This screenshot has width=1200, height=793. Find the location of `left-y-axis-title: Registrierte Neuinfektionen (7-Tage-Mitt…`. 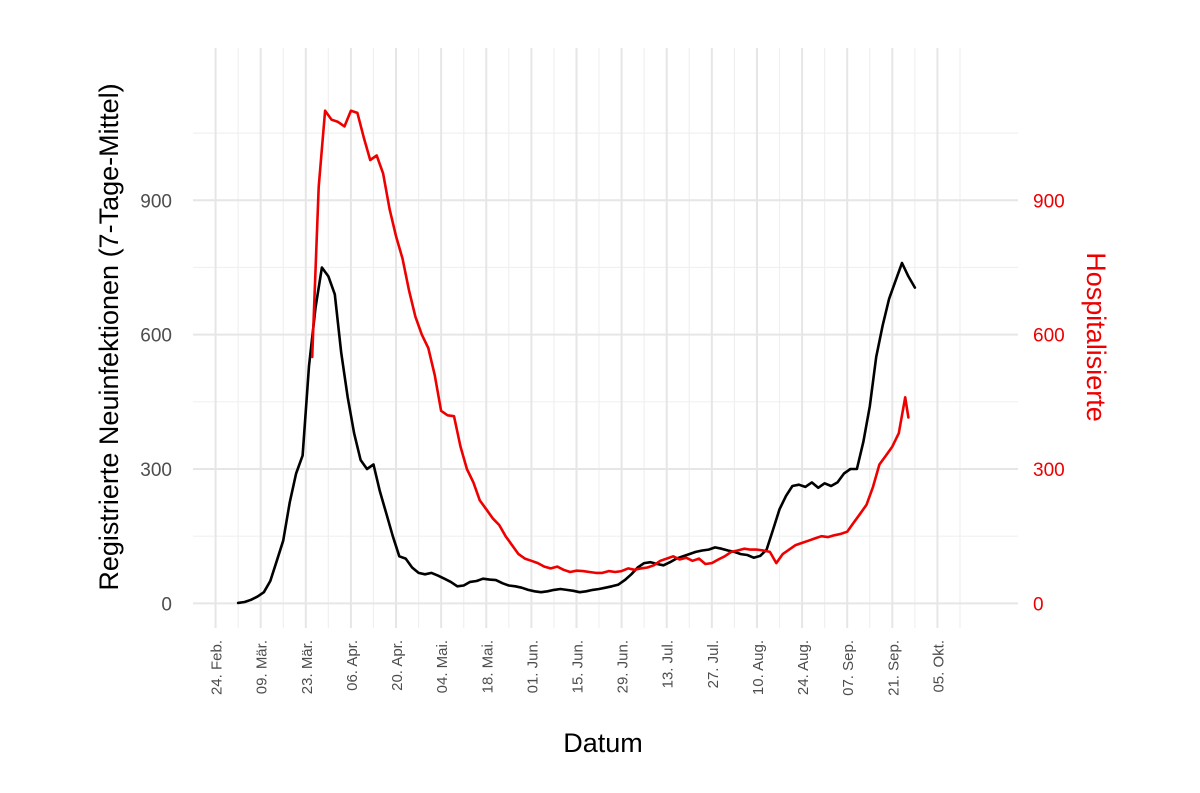

left-y-axis-title: Registrierte Neuinfektionen (7-Tage-Mitt… is located at coordinates (109, 336).